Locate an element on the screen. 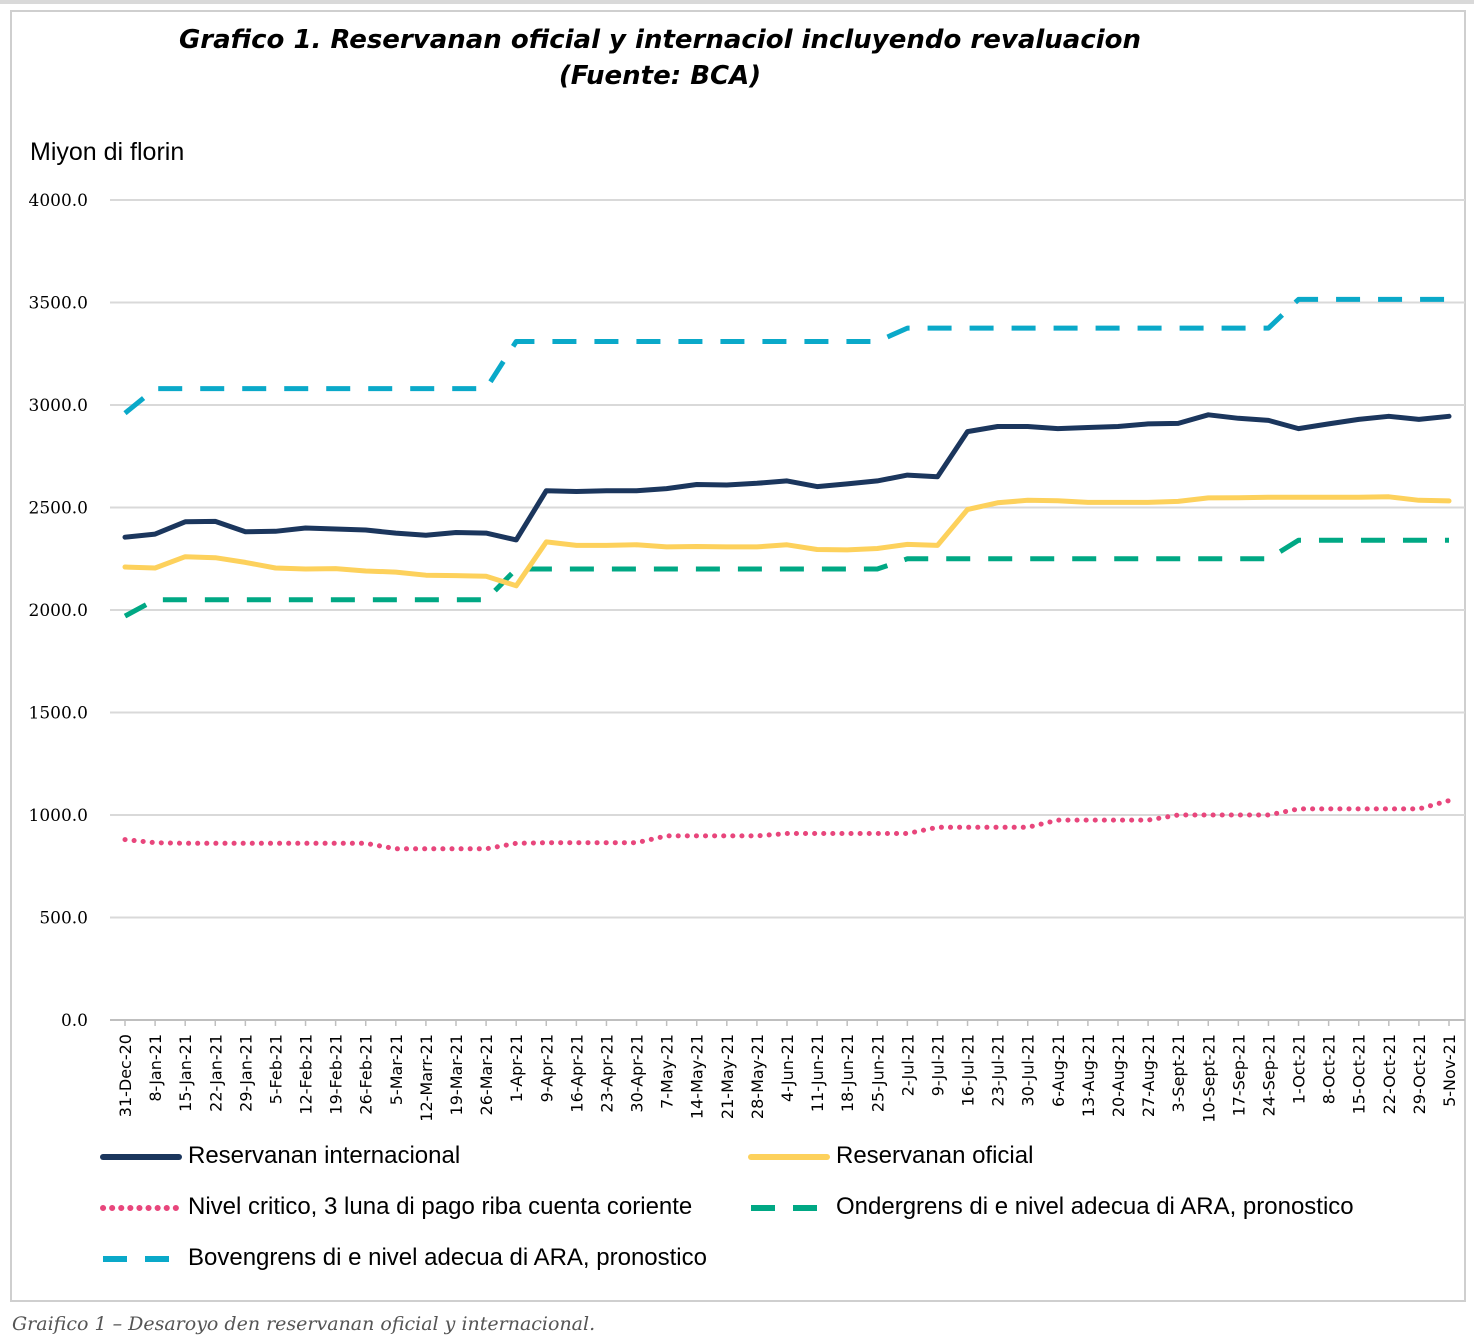  x-tick-label: 10-Sept-21 is located at coordinates (1208, 1078).